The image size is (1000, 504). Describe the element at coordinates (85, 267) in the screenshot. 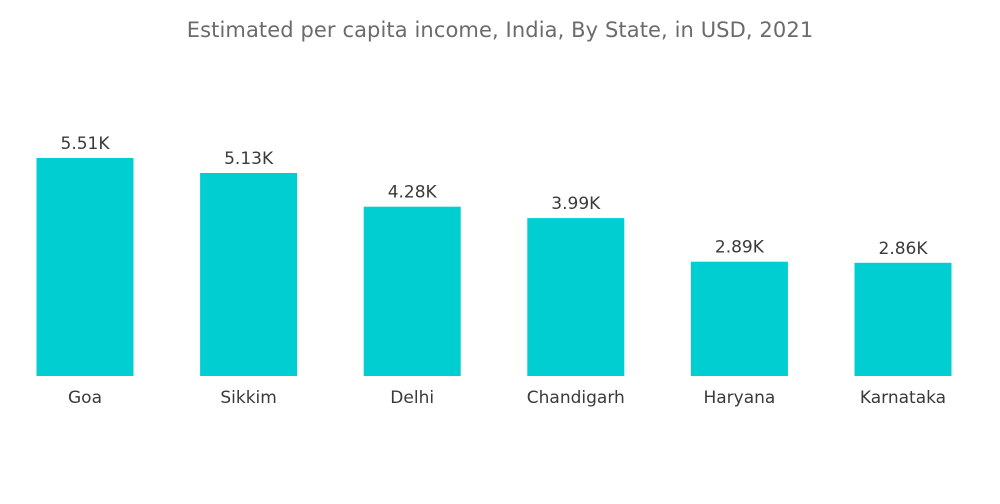

I see `bar-goa` at that location.